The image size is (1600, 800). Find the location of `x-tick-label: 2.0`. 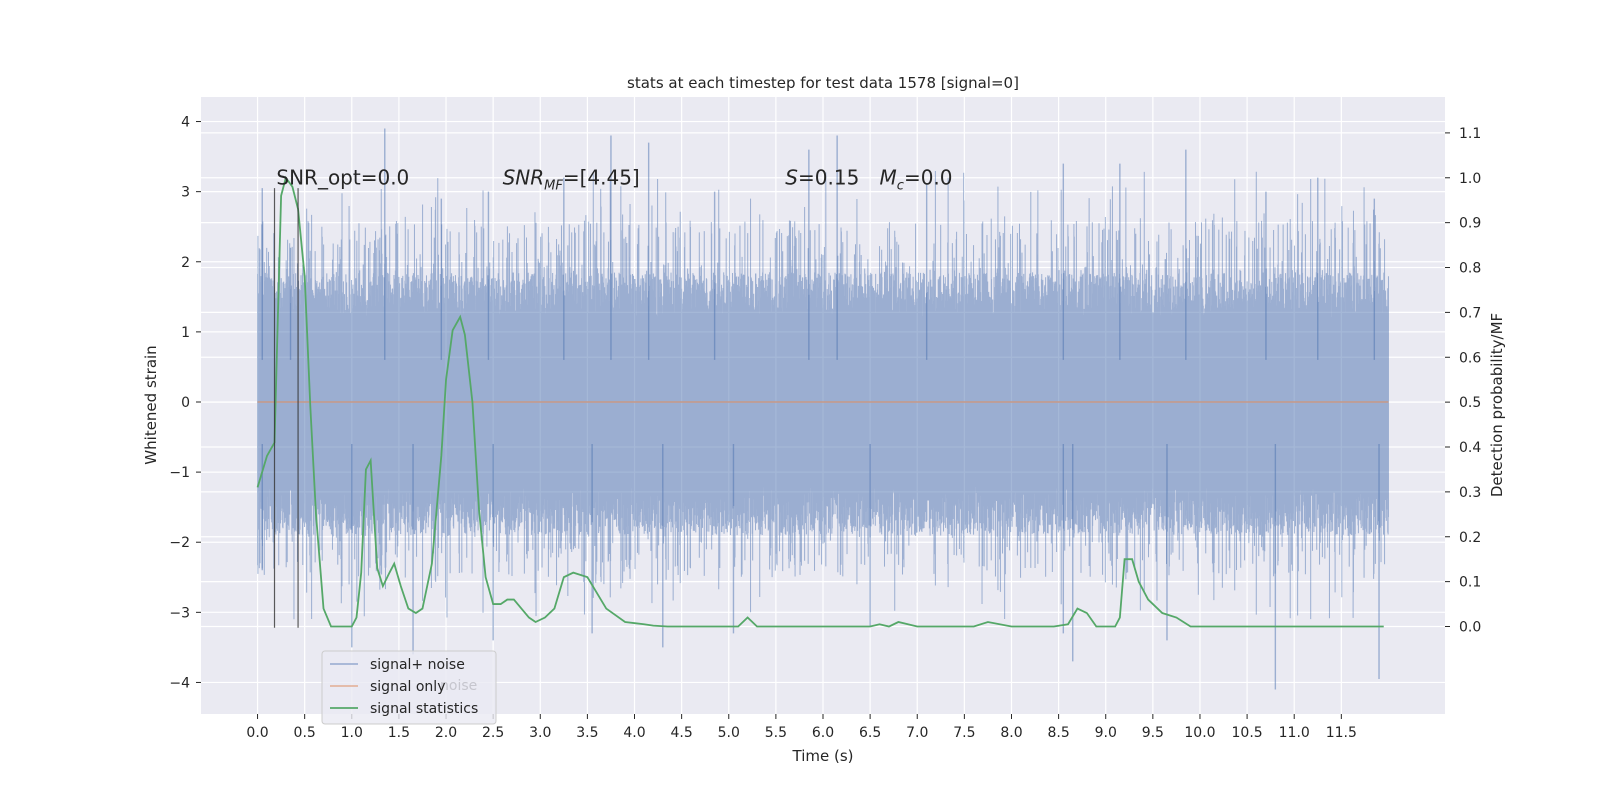

x-tick-label: 2.0 is located at coordinates (446, 733).